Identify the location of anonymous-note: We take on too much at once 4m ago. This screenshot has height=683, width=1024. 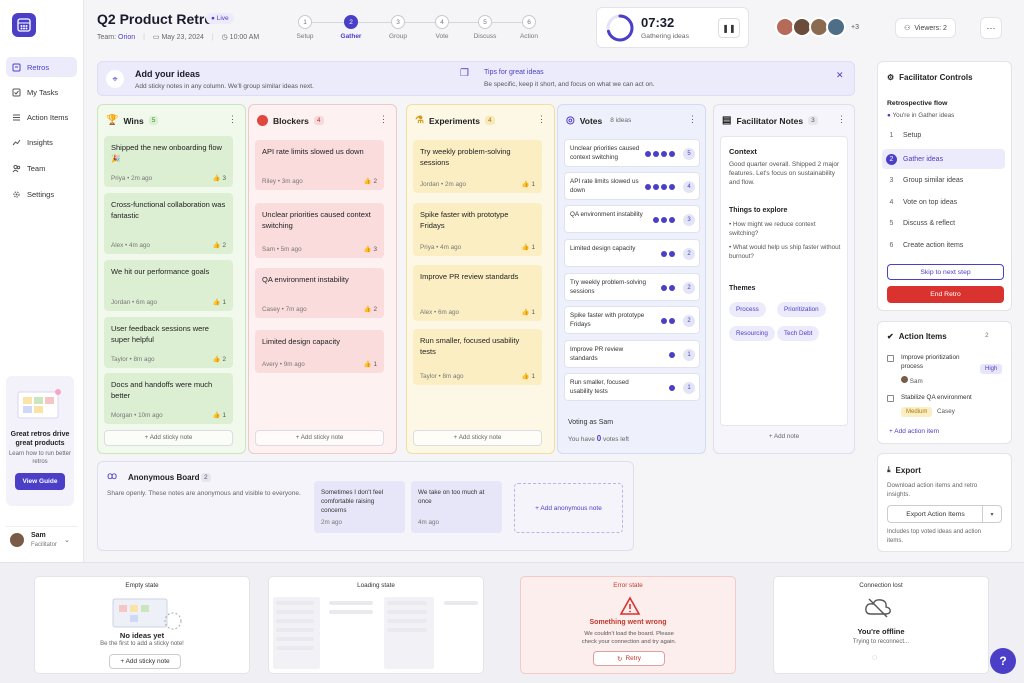
(456, 507).